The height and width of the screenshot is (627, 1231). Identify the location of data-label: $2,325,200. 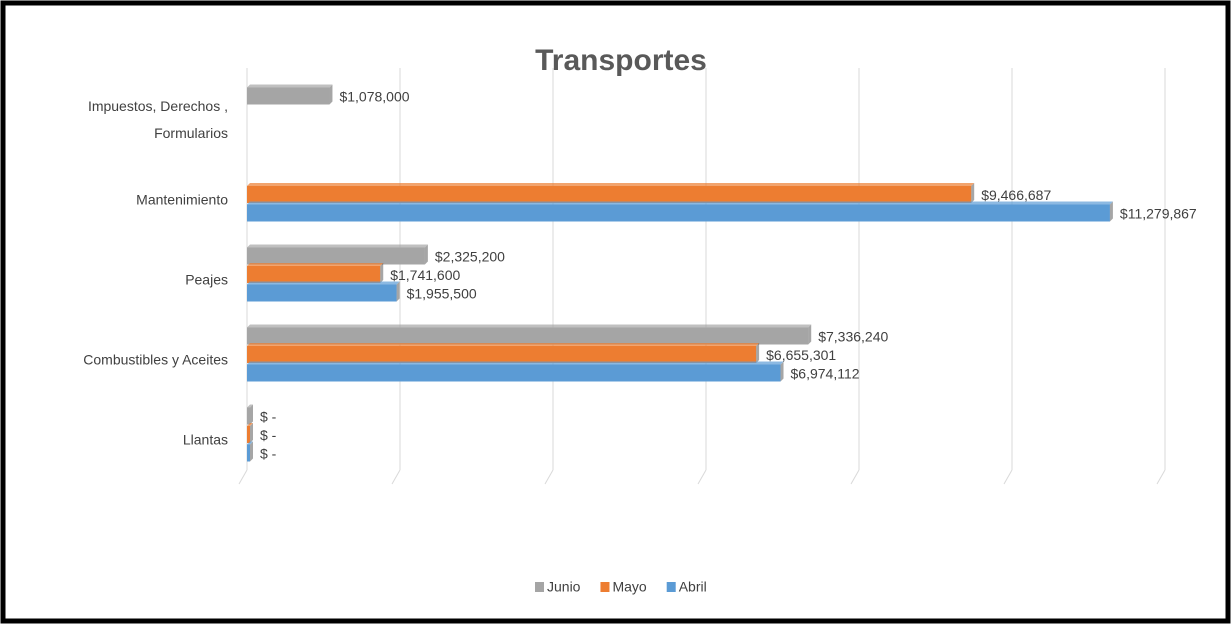
(470, 257).